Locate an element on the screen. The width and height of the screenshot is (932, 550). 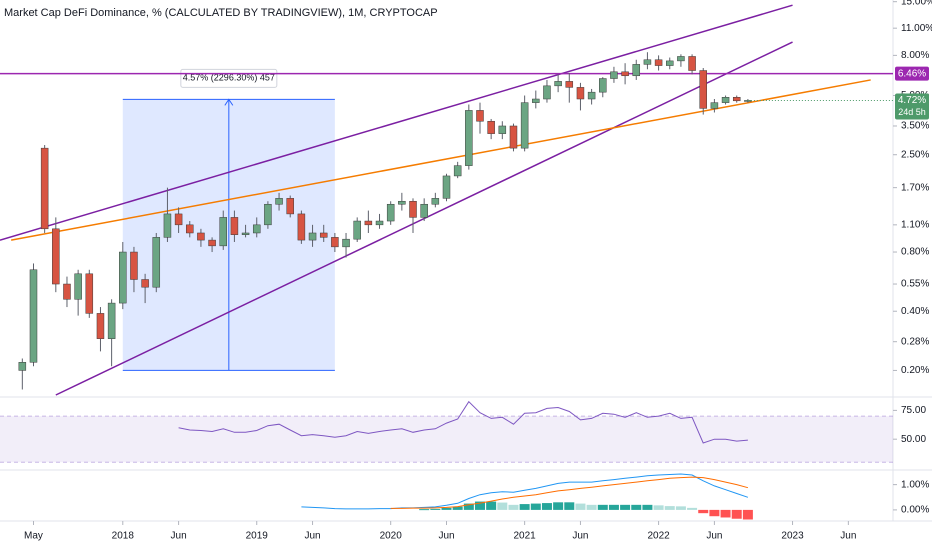
hline-label-box is located at coordinates (912, 73).